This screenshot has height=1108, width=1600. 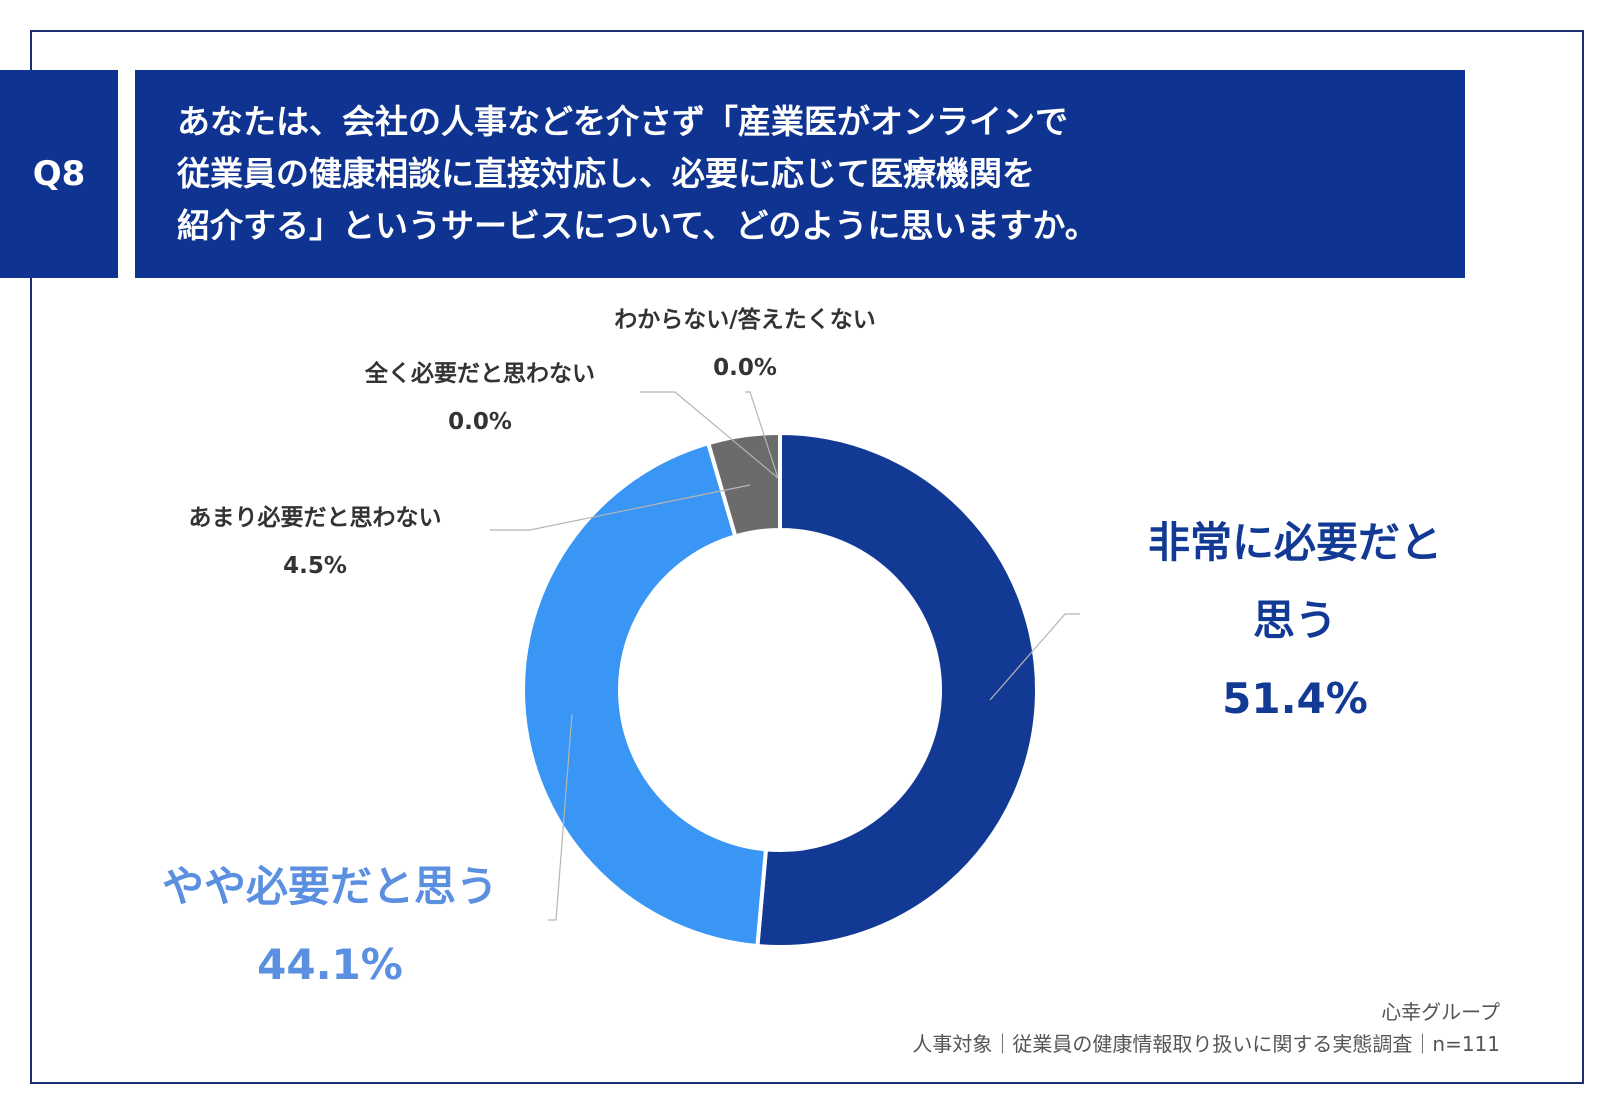 I want to click on label-dont-know-name: わからない/答えたくない, so click(x=745, y=320).